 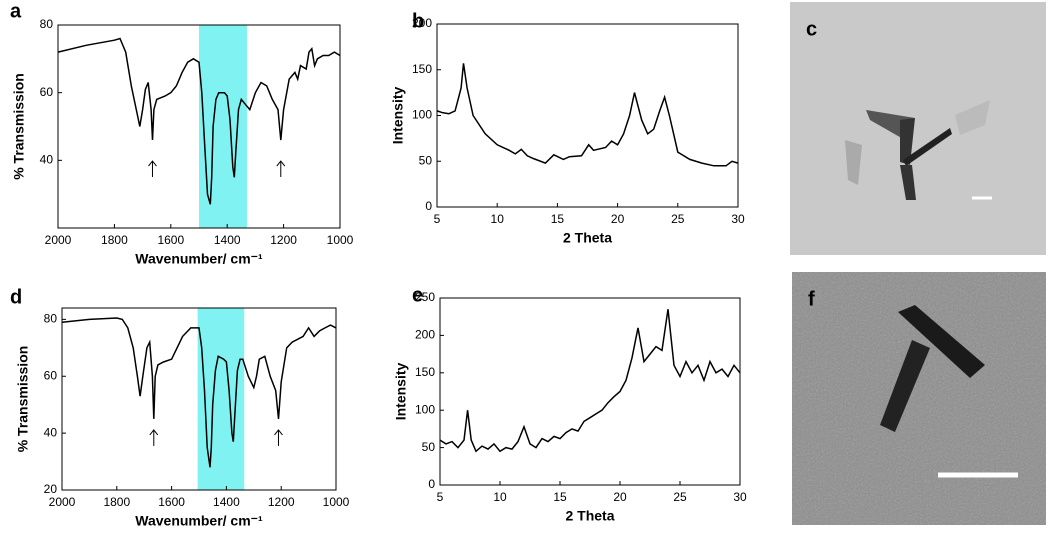 What do you see at coordinates (418, 21) in the screenshot?
I see `panel-label: b` at bounding box center [418, 21].